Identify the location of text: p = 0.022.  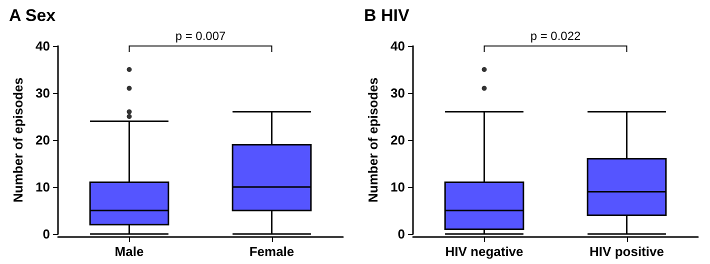
(556, 36).